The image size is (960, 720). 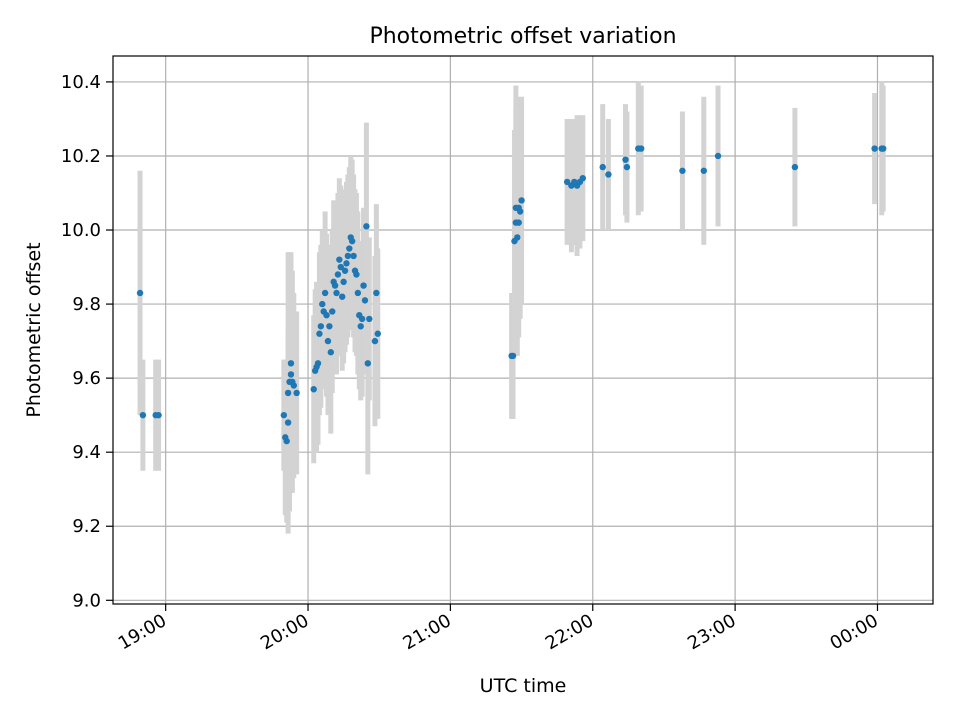 What do you see at coordinates (86, 378) in the screenshot?
I see `y-tick-label: 9.6` at bounding box center [86, 378].